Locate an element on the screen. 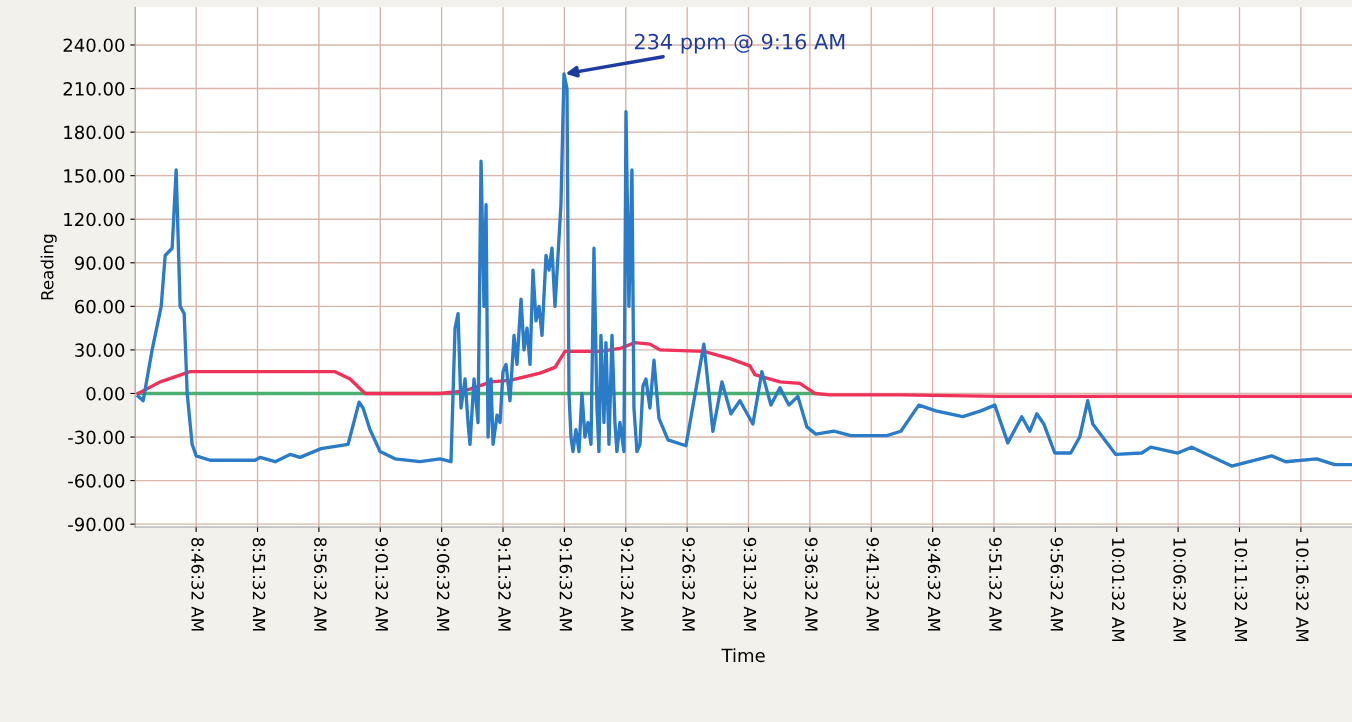 The width and height of the screenshot is (1352, 722). x-tick-label: 9:46:32 AM is located at coordinates (934, 584).